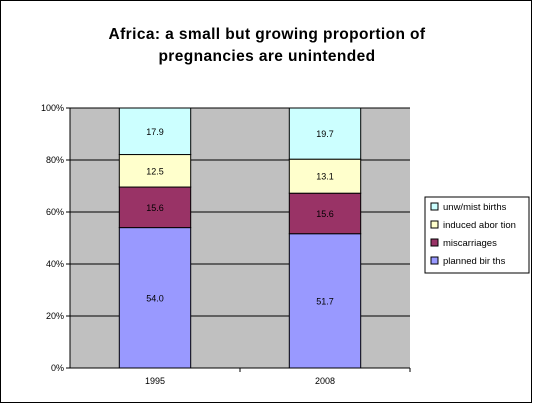 This screenshot has height=404, width=533. I want to click on data-label: 51.7, so click(325, 301).